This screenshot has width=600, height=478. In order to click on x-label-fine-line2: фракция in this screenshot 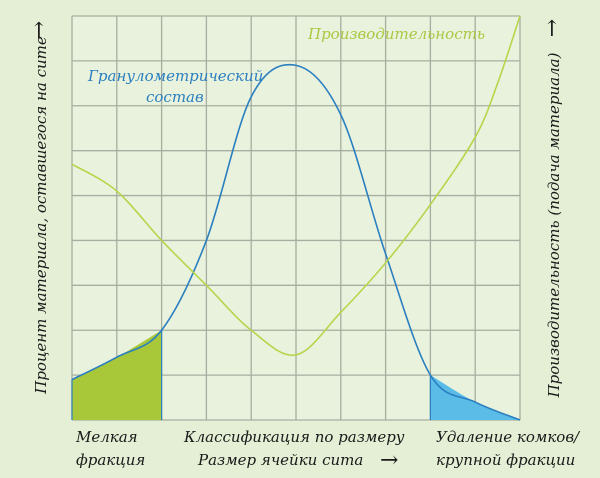, I will do `click(110, 460)`.